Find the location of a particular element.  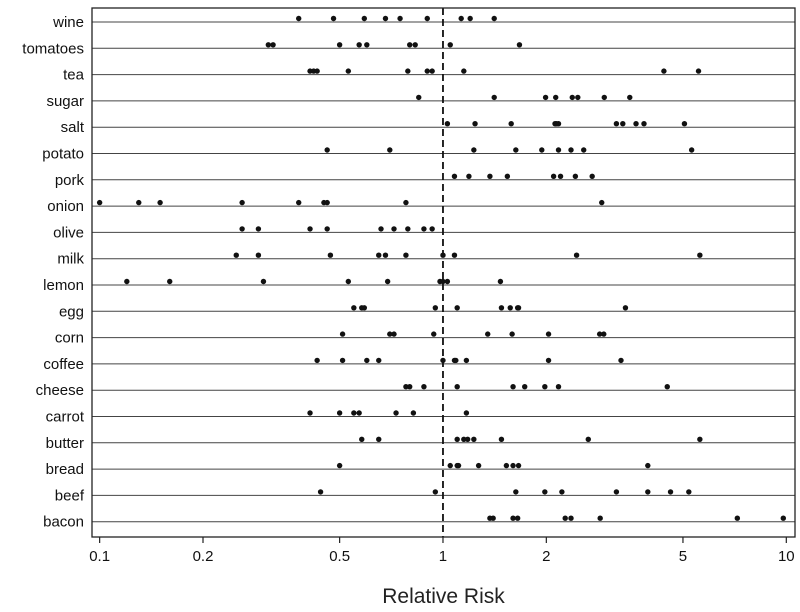

category-label-onion: onion is located at coordinates (65, 206).